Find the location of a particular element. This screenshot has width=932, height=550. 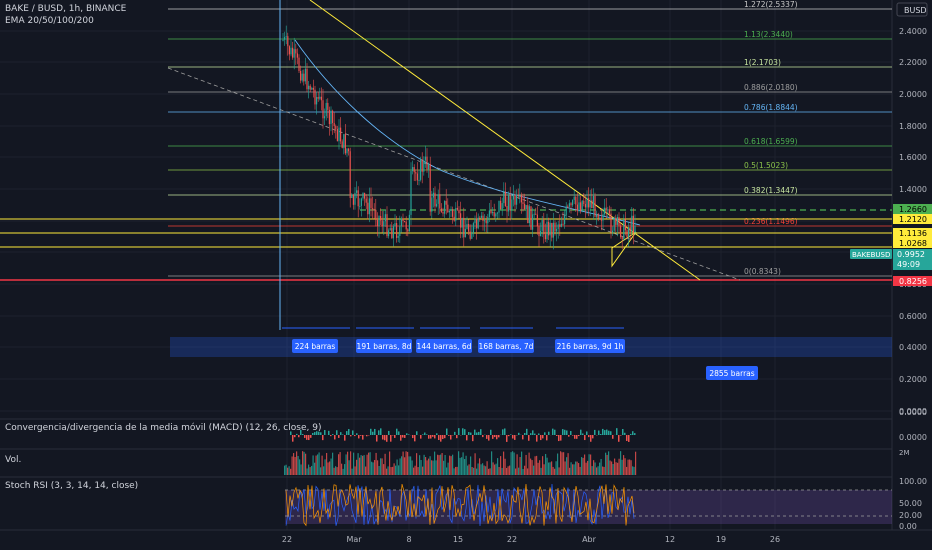

currency-badge-label: BUSD is located at coordinates (915, 10).